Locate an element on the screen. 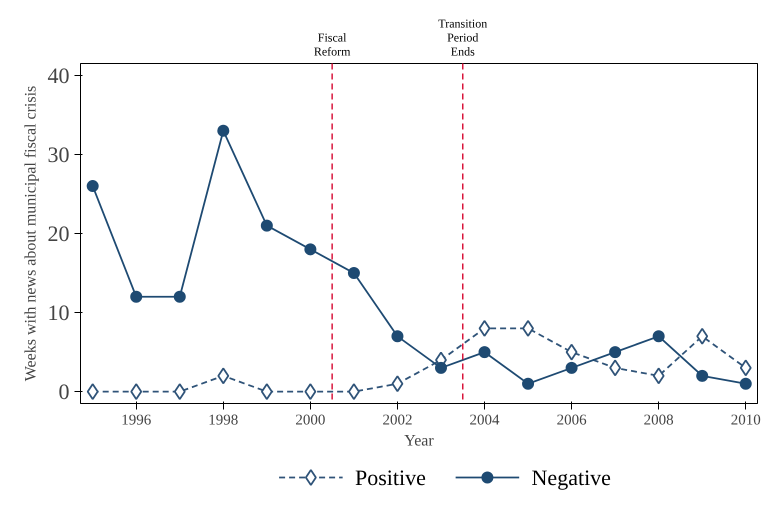  x-tick-label: 2000 is located at coordinates (310, 420).